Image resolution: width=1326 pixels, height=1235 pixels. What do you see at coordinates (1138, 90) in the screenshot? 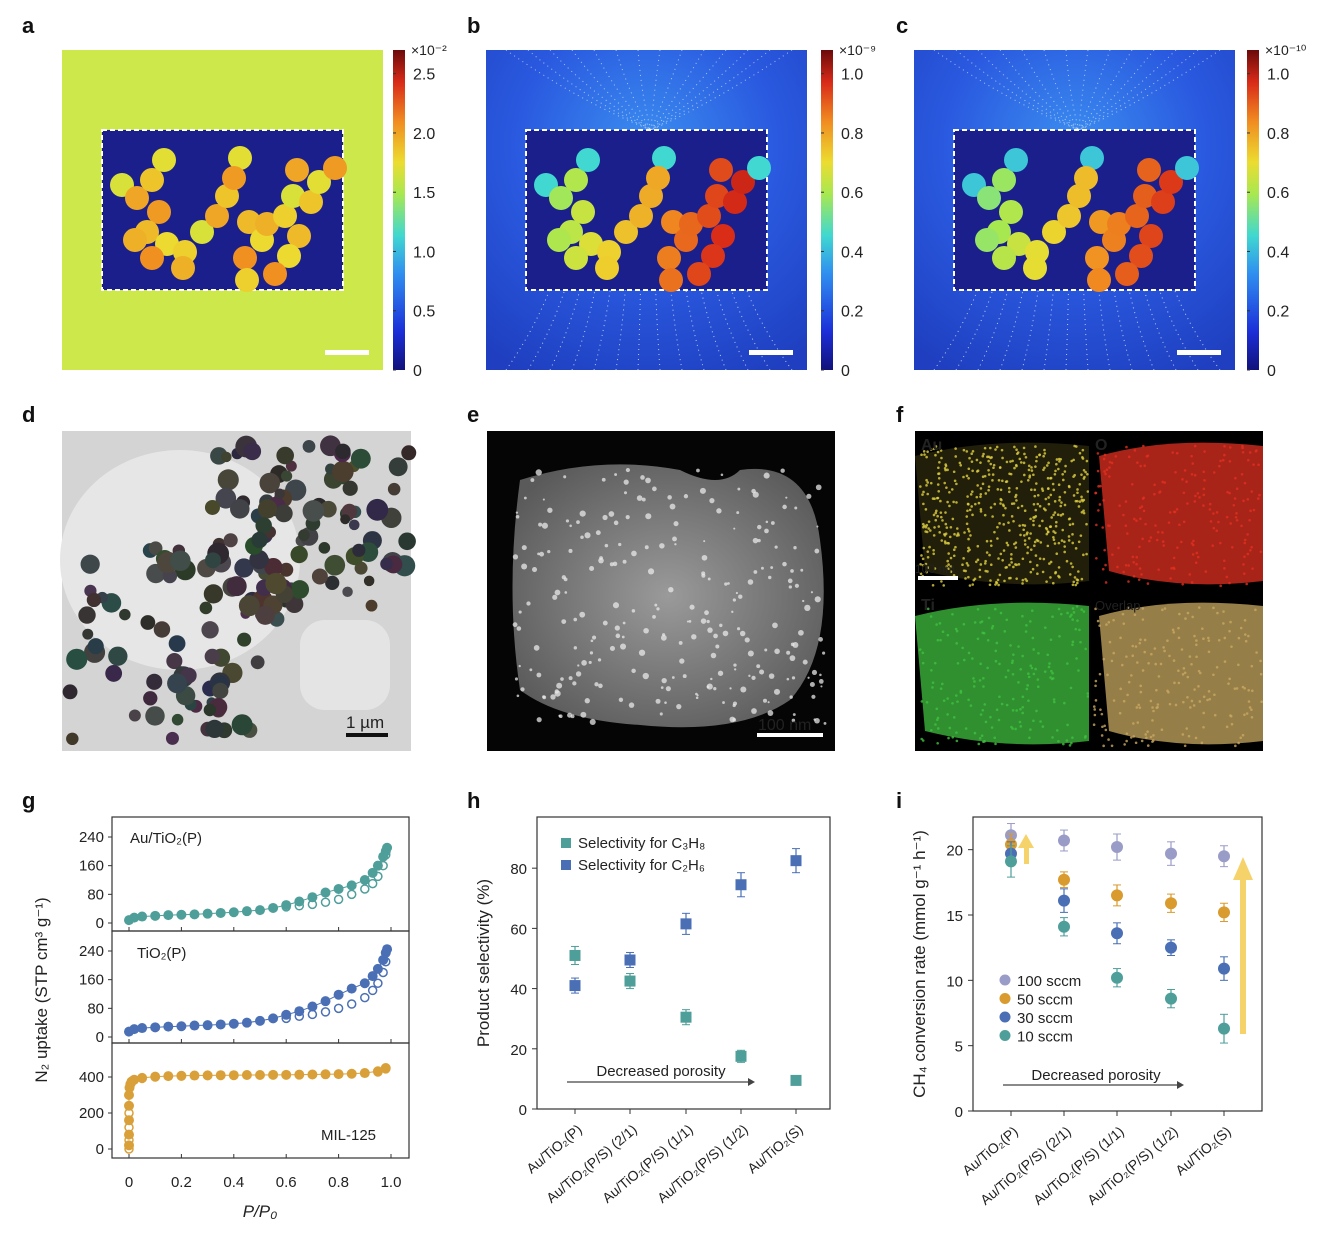
I see `field-line` at bounding box center [1138, 90].